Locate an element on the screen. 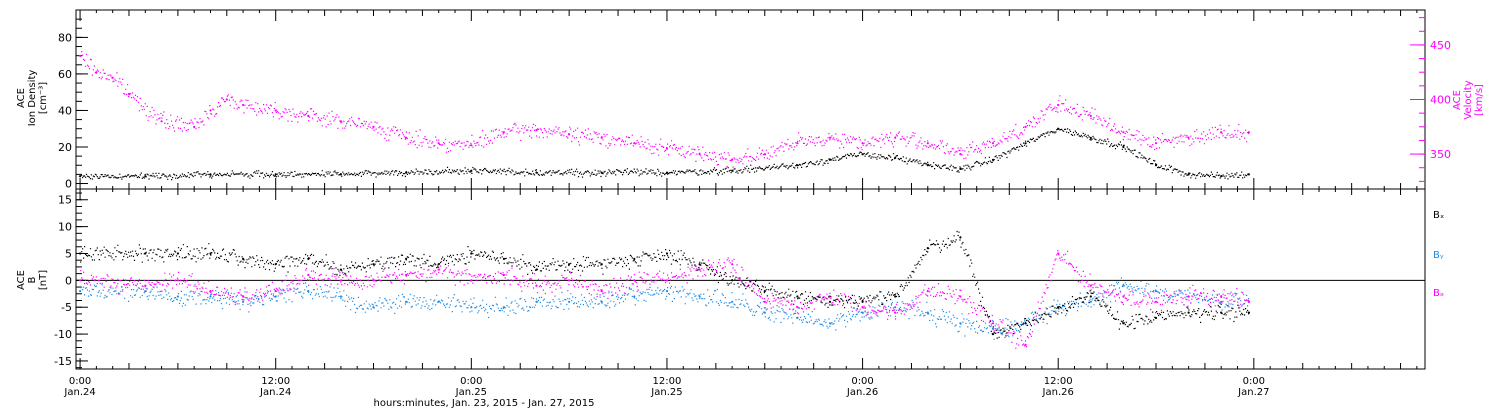 Image resolution: width=1500 pixels, height=414 pixels. x-tick-date-label: Jan.25 is located at coordinates (666, 392).